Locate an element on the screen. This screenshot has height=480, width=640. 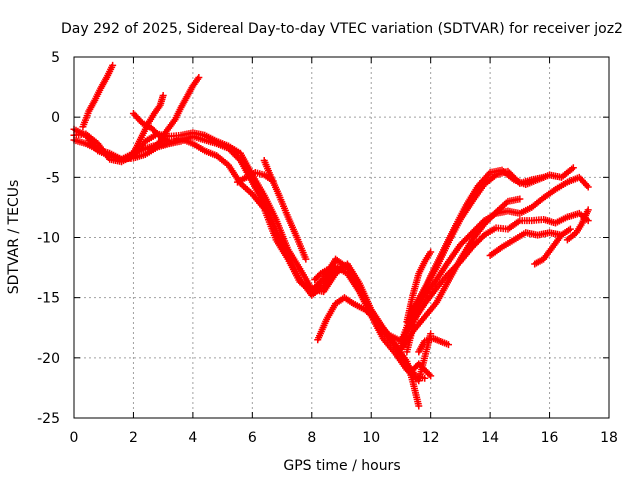
y-tick-label: -25 is located at coordinates (48, 419).